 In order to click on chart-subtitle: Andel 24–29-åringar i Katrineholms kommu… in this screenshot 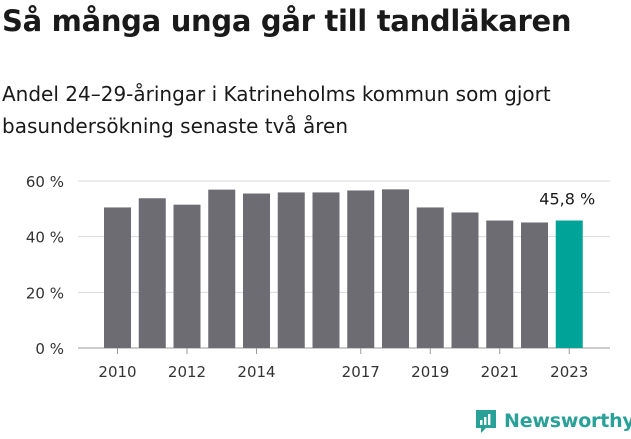, I will do `click(276, 110)`.